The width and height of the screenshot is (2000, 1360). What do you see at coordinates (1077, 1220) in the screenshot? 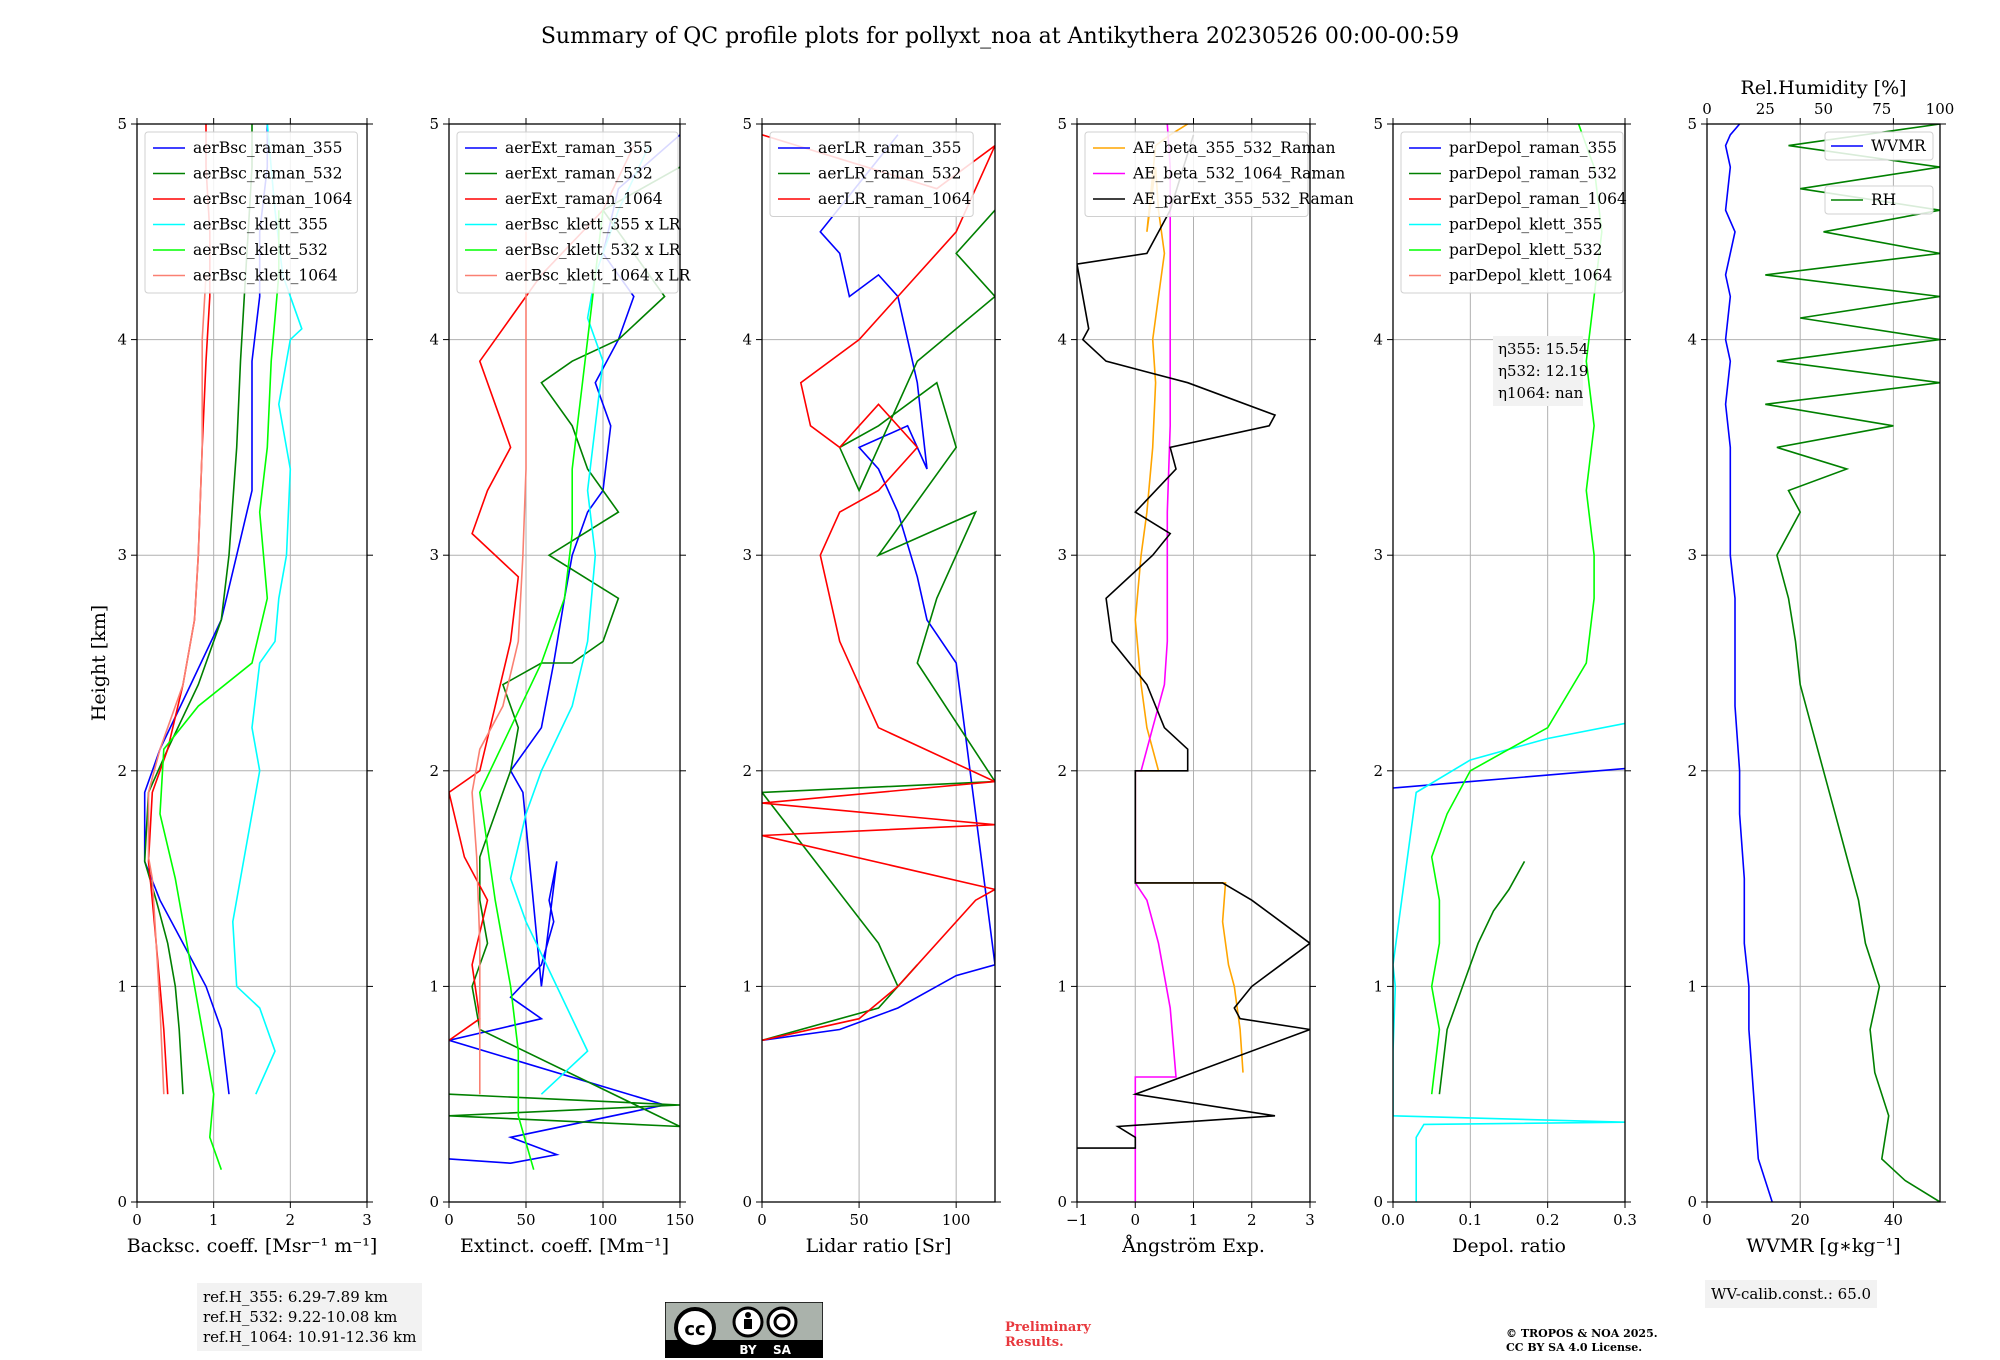
I see `x-tick-label-0: −1` at bounding box center [1077, 1220].